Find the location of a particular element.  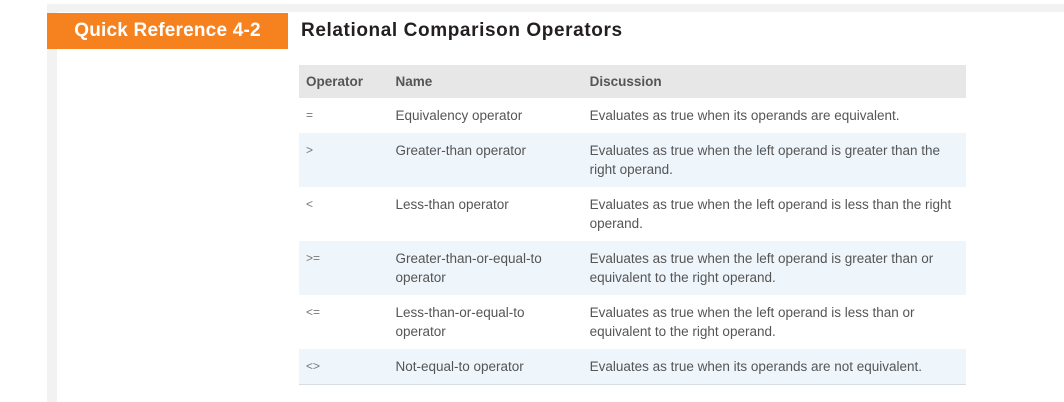

operator-cell: <= is located at coordinates (313, 312).